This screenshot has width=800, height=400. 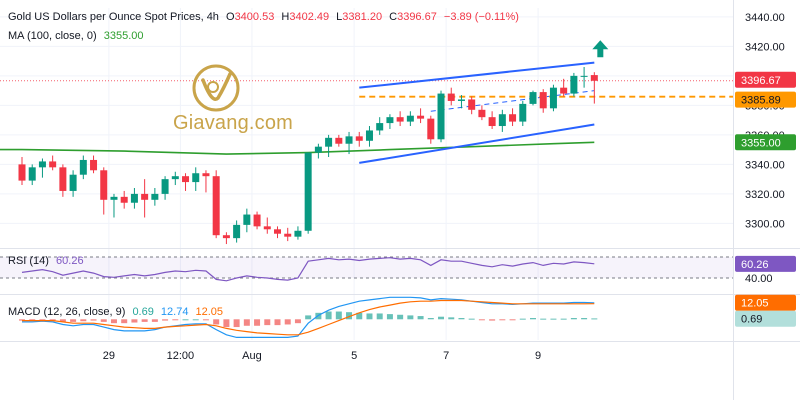 I want to click on macd-hist-value: 0.69, so click(x=143, y=312).